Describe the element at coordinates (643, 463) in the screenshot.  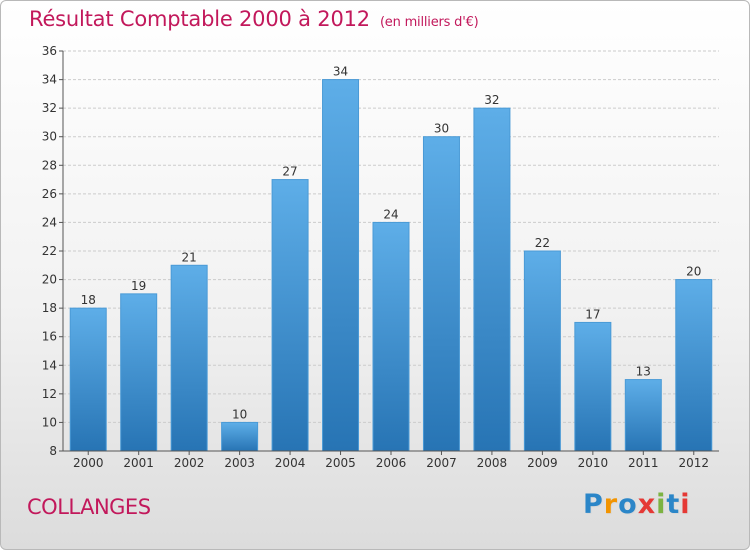
I see `x-tick-label: 2011` at that location.